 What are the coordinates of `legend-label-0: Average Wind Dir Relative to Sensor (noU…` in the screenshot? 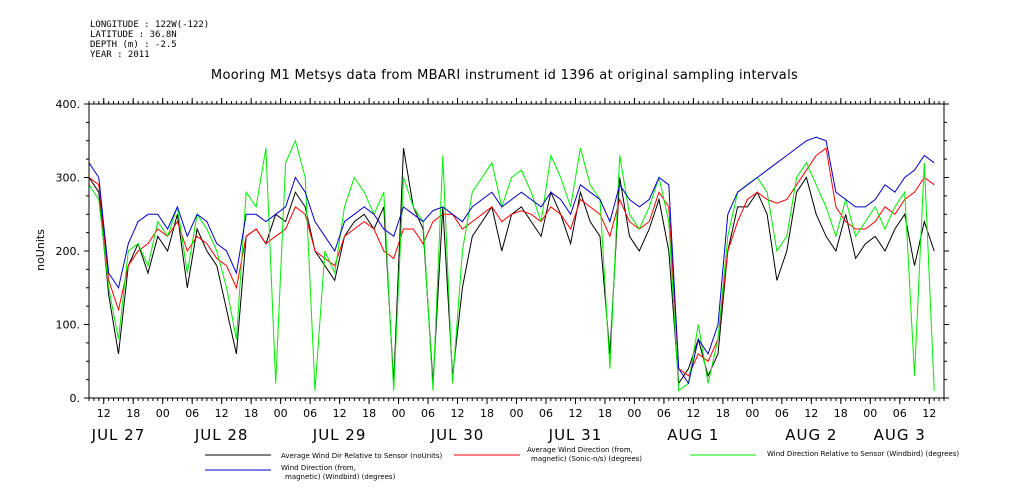 It's located at (361, 456).